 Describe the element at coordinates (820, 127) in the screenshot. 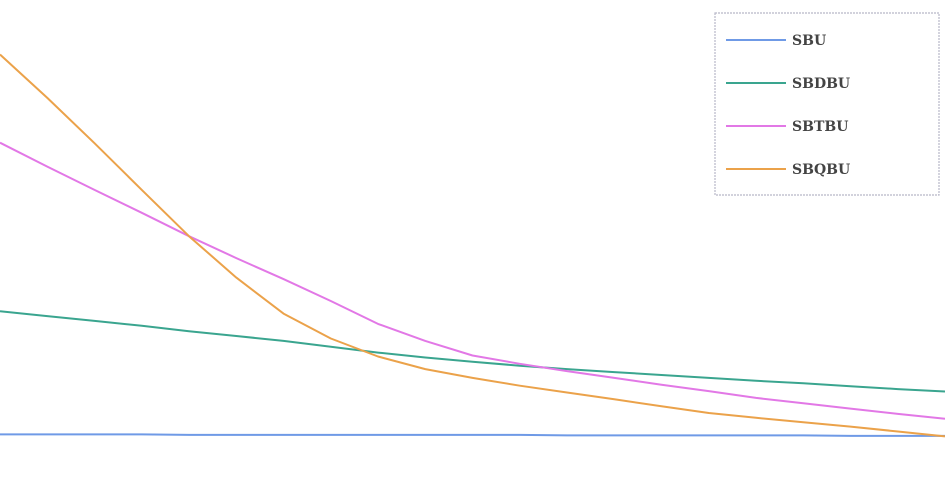

I see `legend-label-sbtbu: SBTBU` at that location.